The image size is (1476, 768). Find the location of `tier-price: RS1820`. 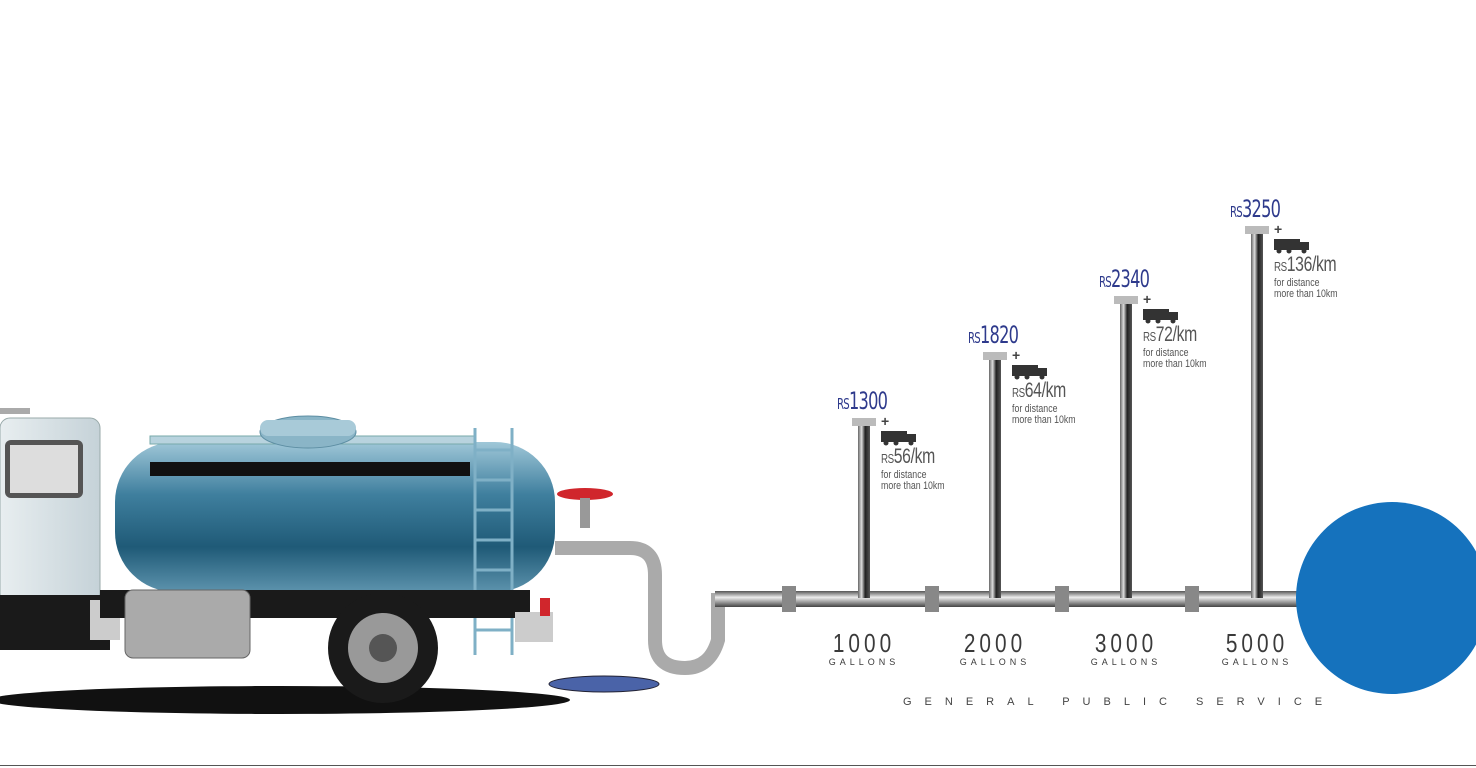

tier-price: RS1820 is located at coordinates (993, 335).